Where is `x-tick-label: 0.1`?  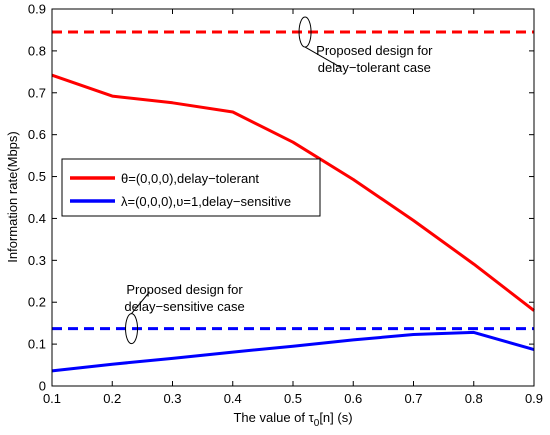
x-tick-label: 0.1 is located at coordinates (52, 398).